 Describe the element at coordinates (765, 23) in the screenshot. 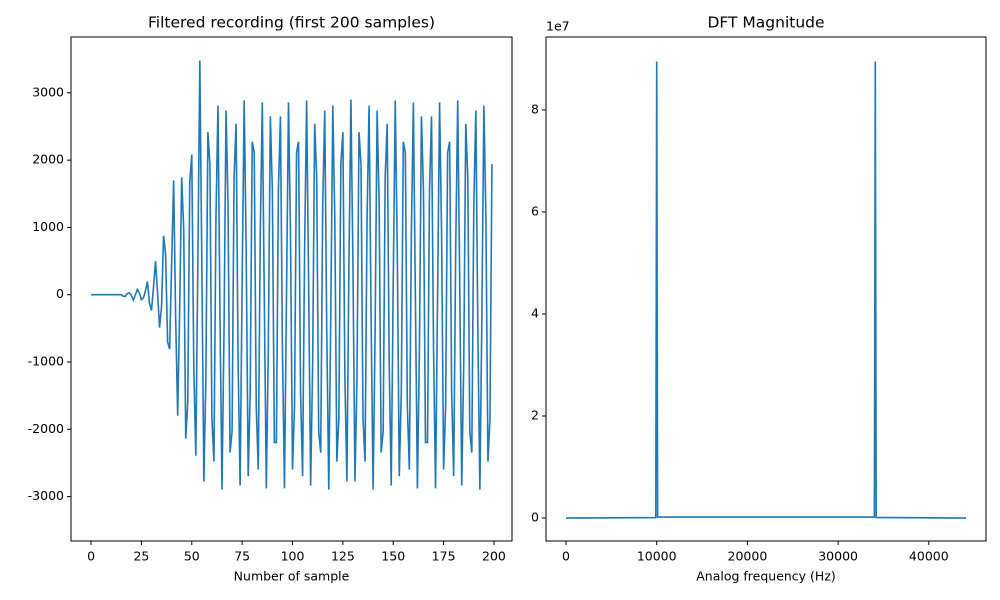

I see `chart-title: DFT Magnitude` at that location.